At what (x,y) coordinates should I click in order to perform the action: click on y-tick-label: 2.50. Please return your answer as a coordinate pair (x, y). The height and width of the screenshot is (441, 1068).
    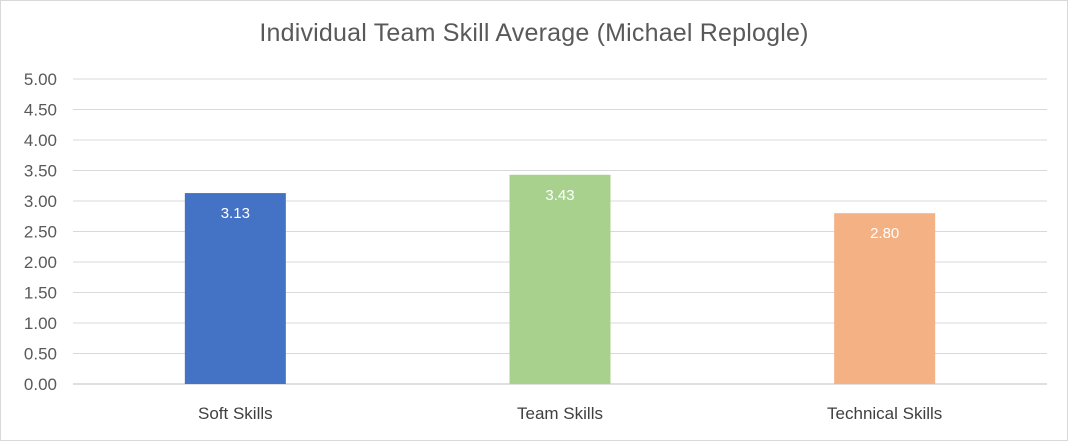
    Looking at the image, I should click on (40, 232).